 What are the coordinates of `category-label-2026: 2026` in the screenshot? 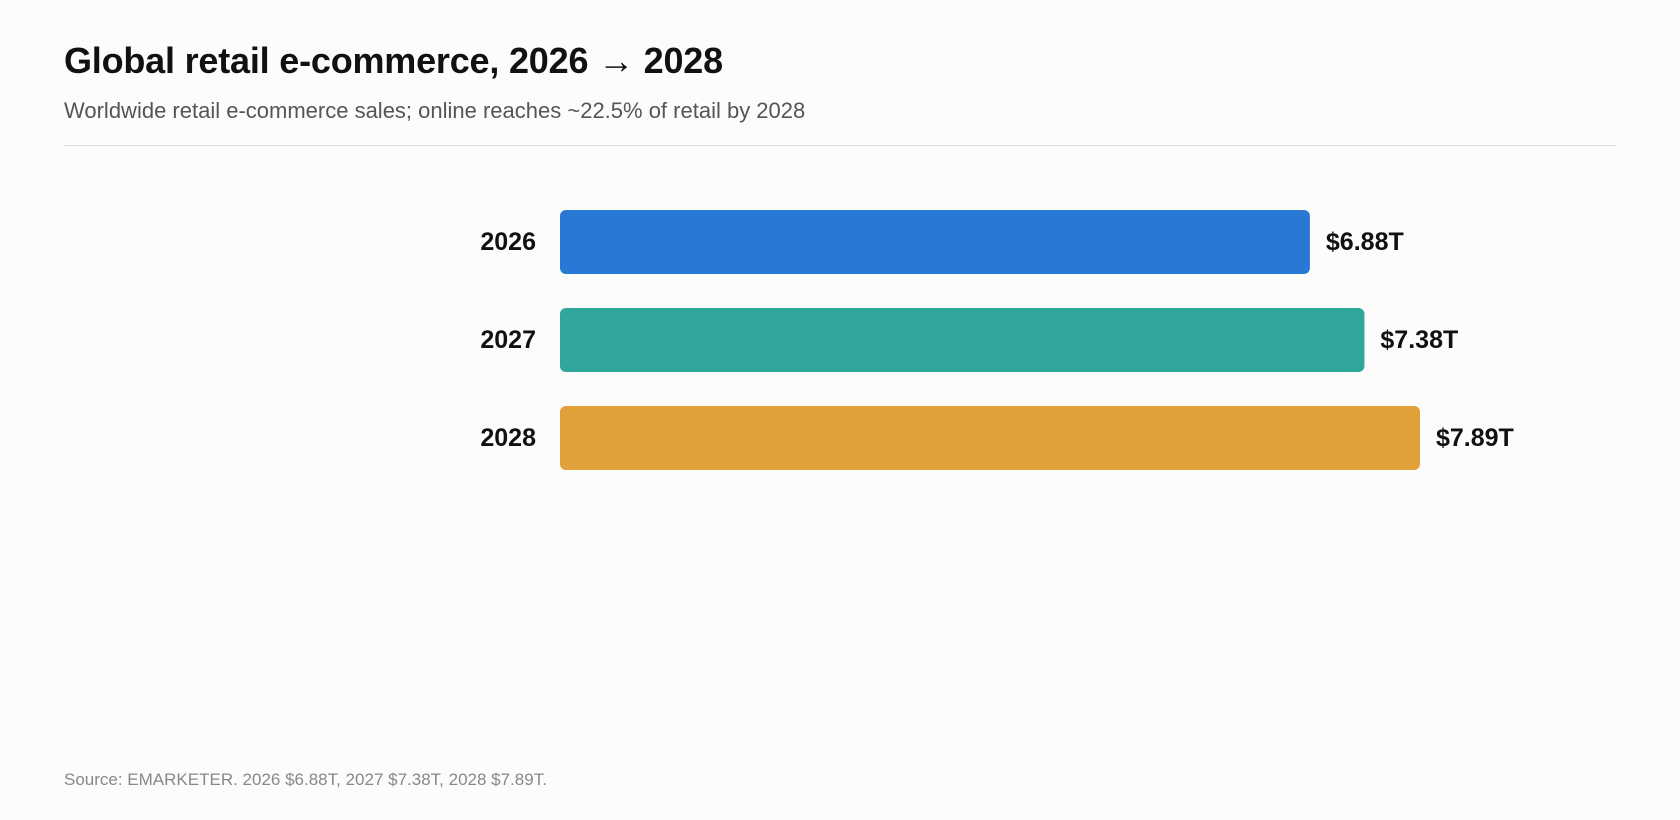 It's located at (508, 242).